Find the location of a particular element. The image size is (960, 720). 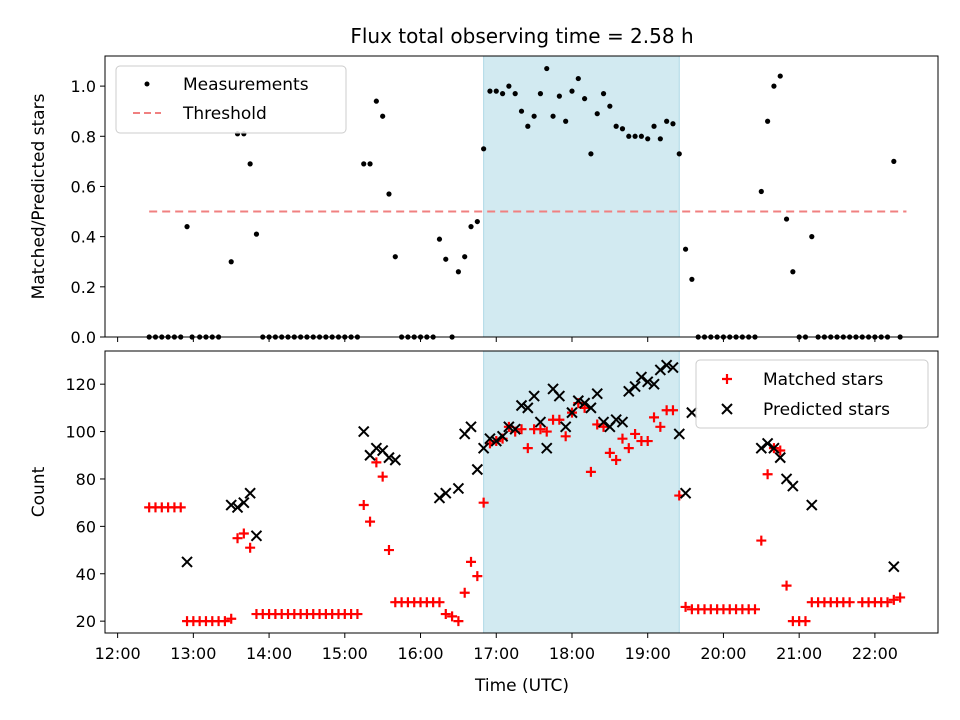

x-tick-label: 21:00 is located at coordinates (799, 653).